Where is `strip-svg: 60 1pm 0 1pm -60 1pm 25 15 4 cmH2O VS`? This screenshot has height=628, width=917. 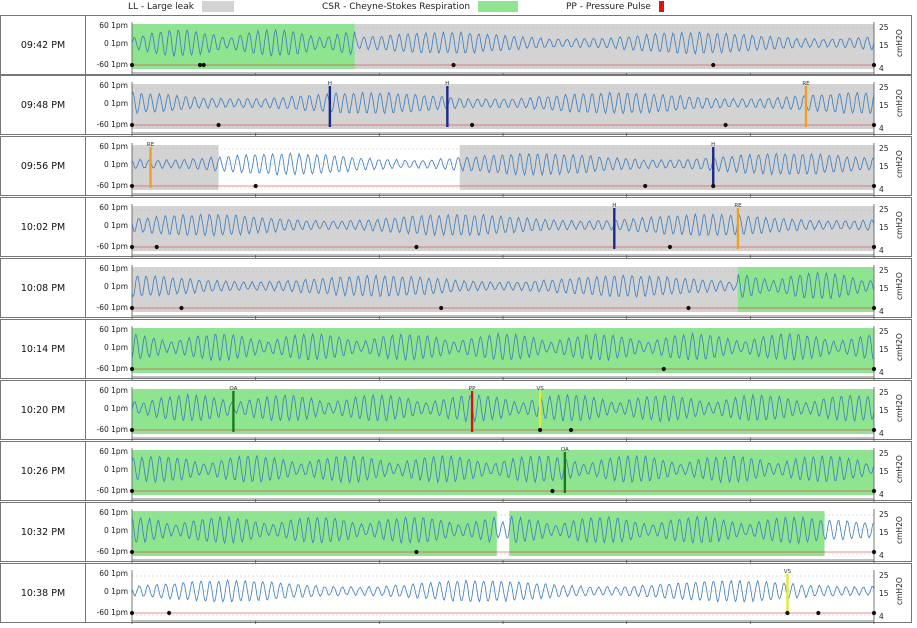
strip-svg: 60 1pm 0 1pm -60 1pm 25 15 4 cmH2O VS is located at coordinates (500, 596).